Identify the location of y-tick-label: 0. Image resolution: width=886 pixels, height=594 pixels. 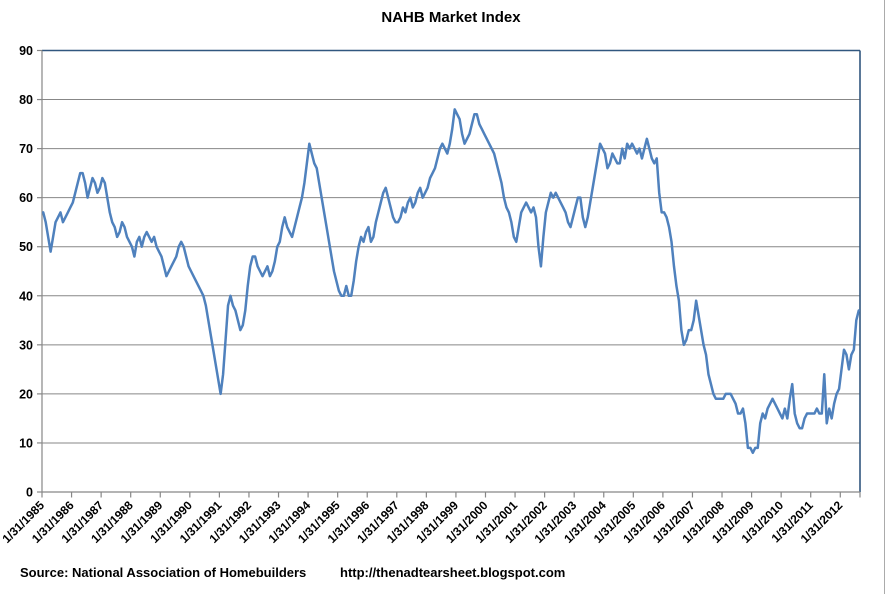
(29, 493).